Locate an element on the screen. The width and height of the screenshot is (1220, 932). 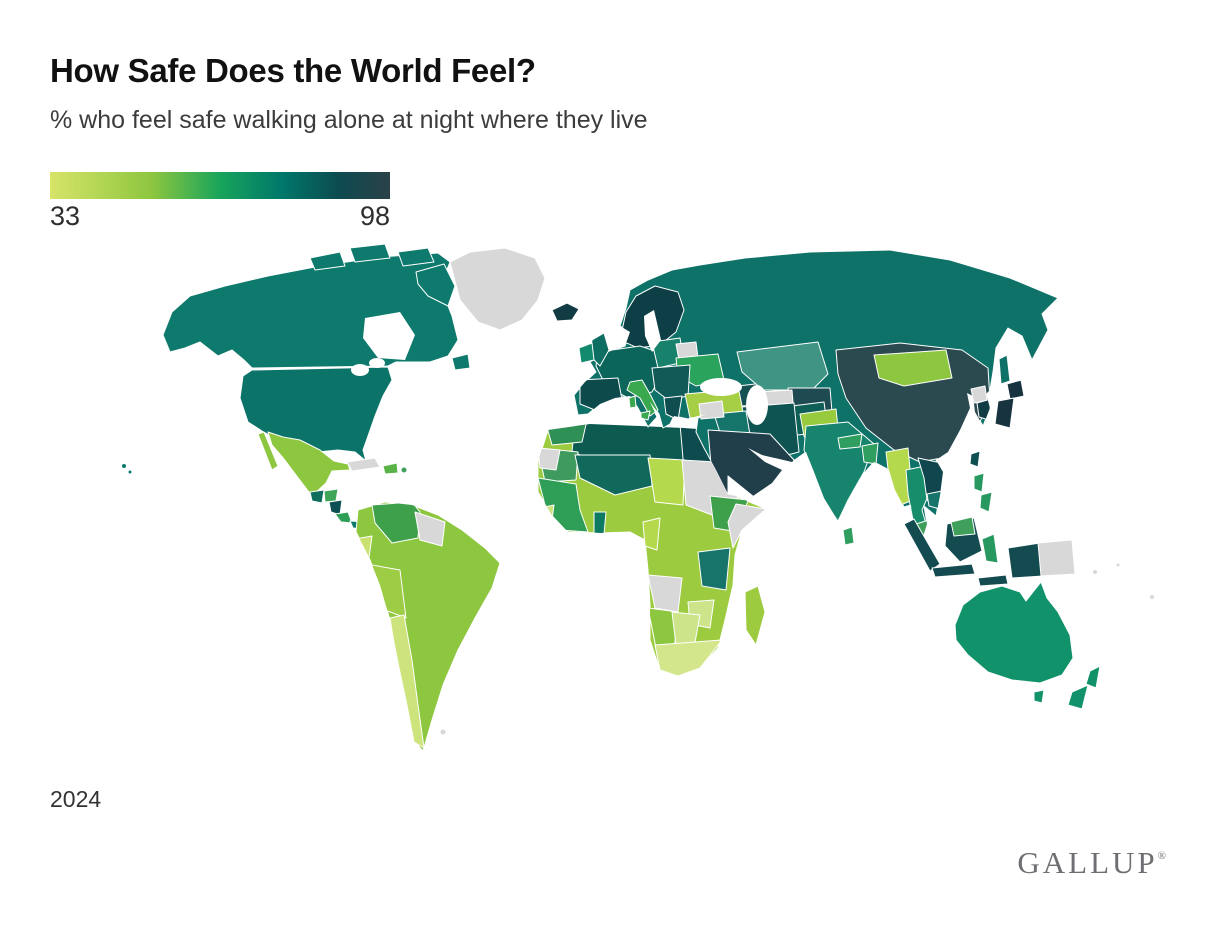
region-hispaniola is located at coordinates (390, 468).